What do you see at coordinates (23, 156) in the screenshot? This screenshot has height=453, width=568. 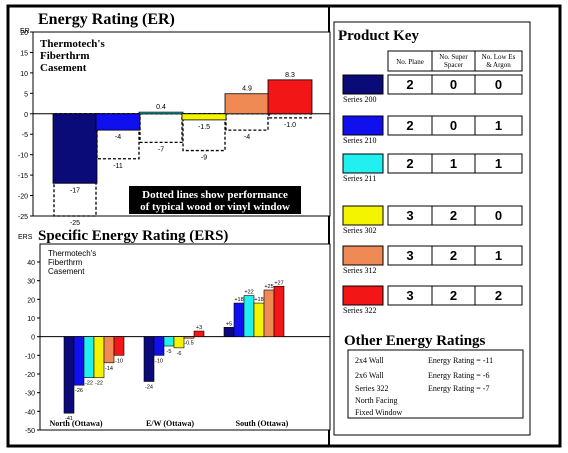 I see `er-tick-label: -10` at bounding box center [23, 156].